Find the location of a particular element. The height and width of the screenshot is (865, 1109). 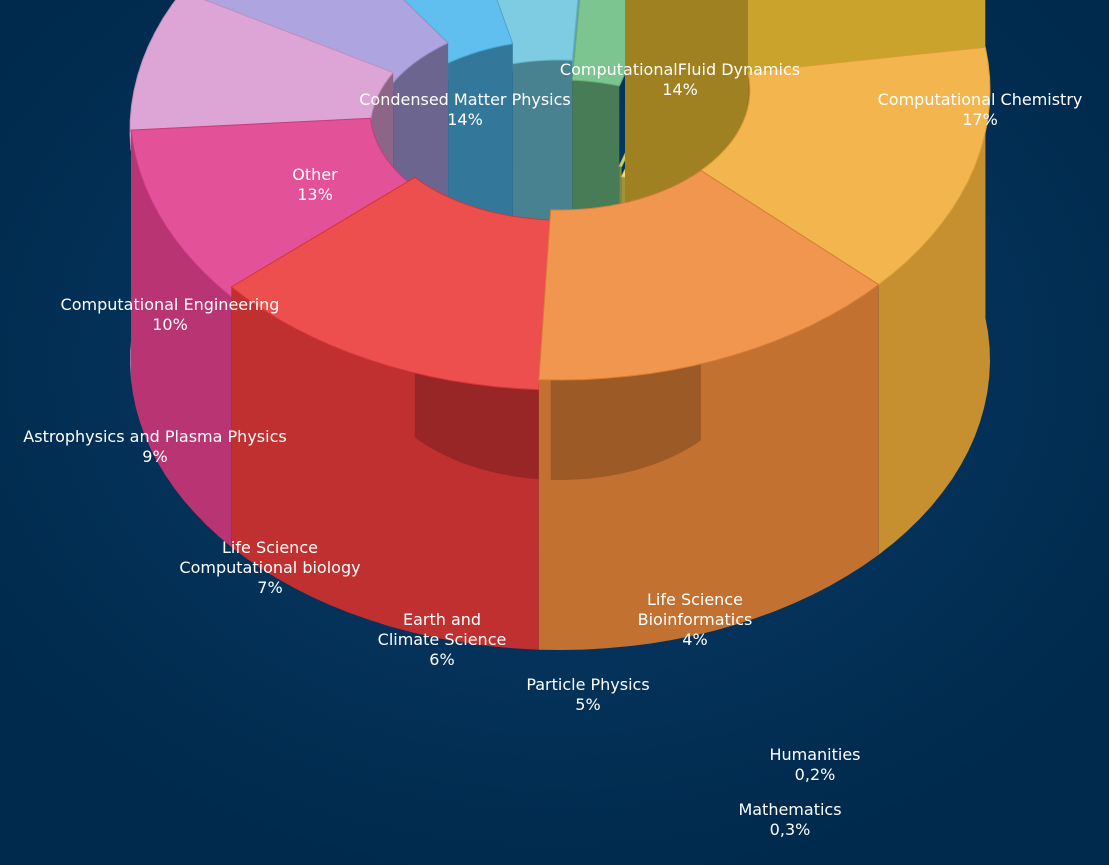

slice-label-line: Climate Science is located at coordinates (442, 639).